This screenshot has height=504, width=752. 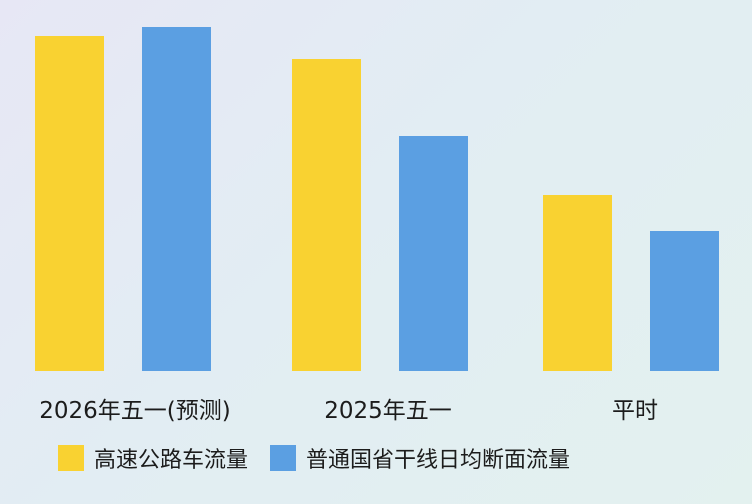 I want to click on legend-item-highway: 高速公路车流量, so click(x=153, y=458).